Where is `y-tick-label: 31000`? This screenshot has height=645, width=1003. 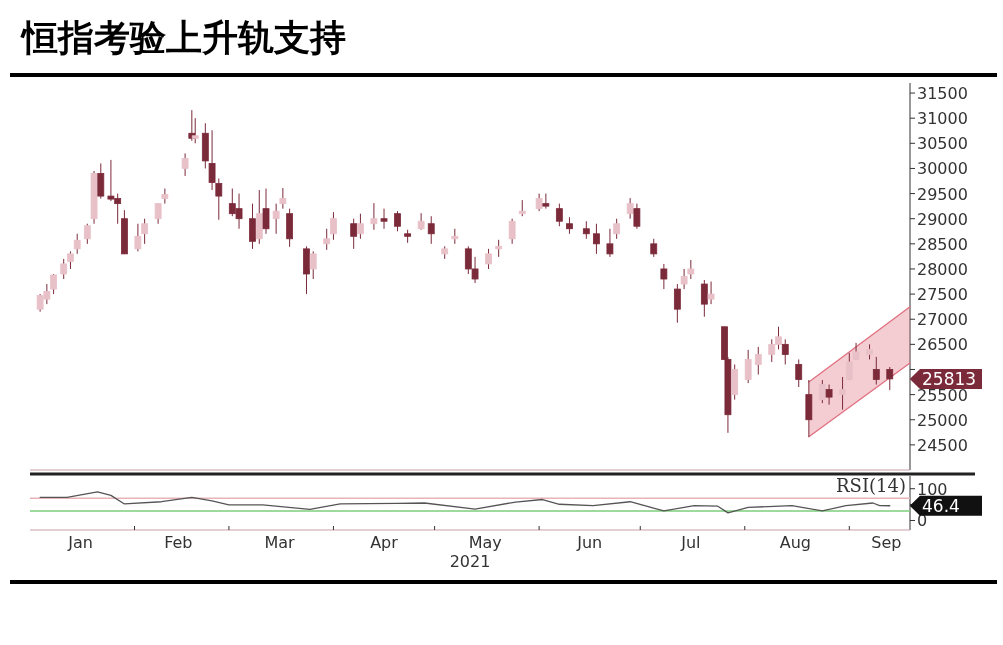
y-tick-label: 31000 is located at coordinates (942, 119).